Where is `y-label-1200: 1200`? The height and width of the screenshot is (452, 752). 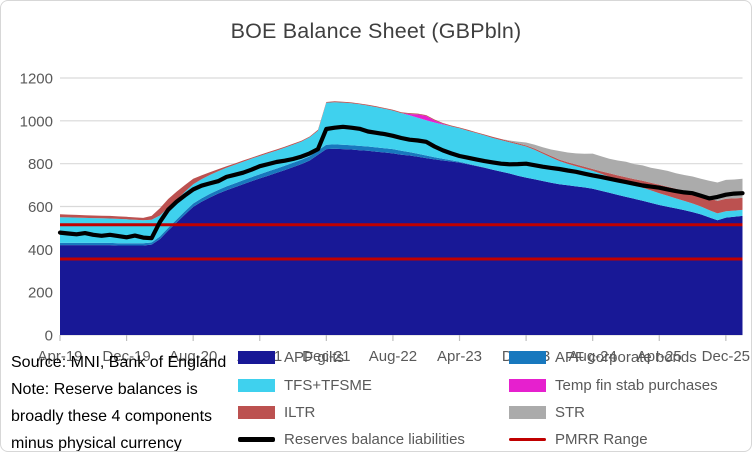 y-label-1200: 1200 is located at coordinates (36, 79).